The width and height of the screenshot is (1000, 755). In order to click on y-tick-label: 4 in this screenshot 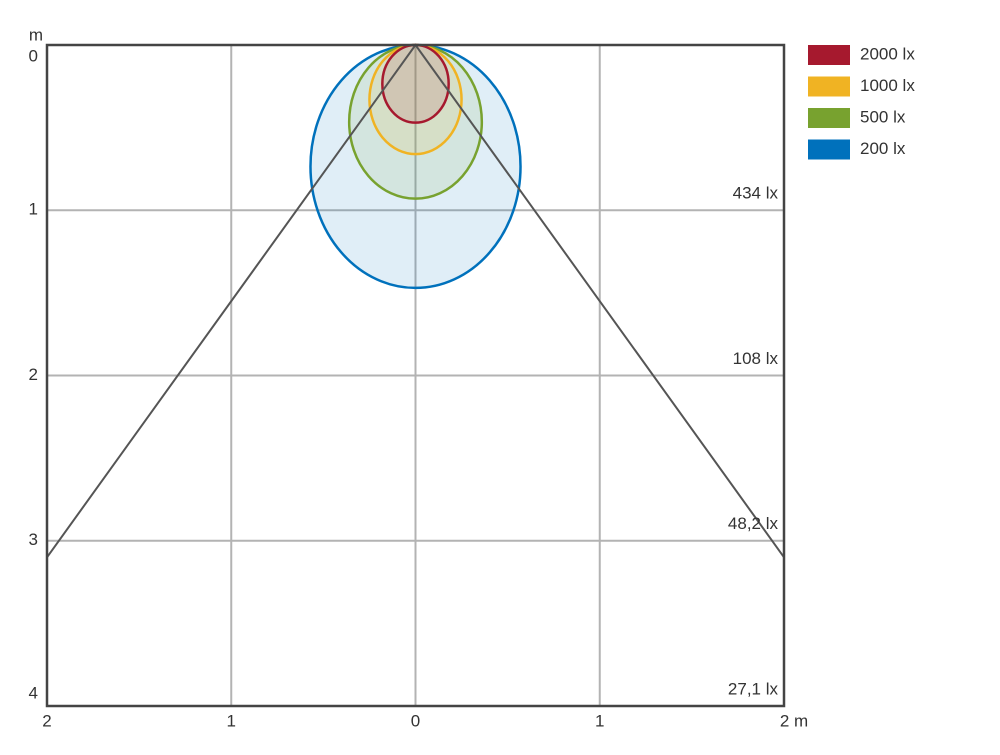, I will do `click(33, 692)`.